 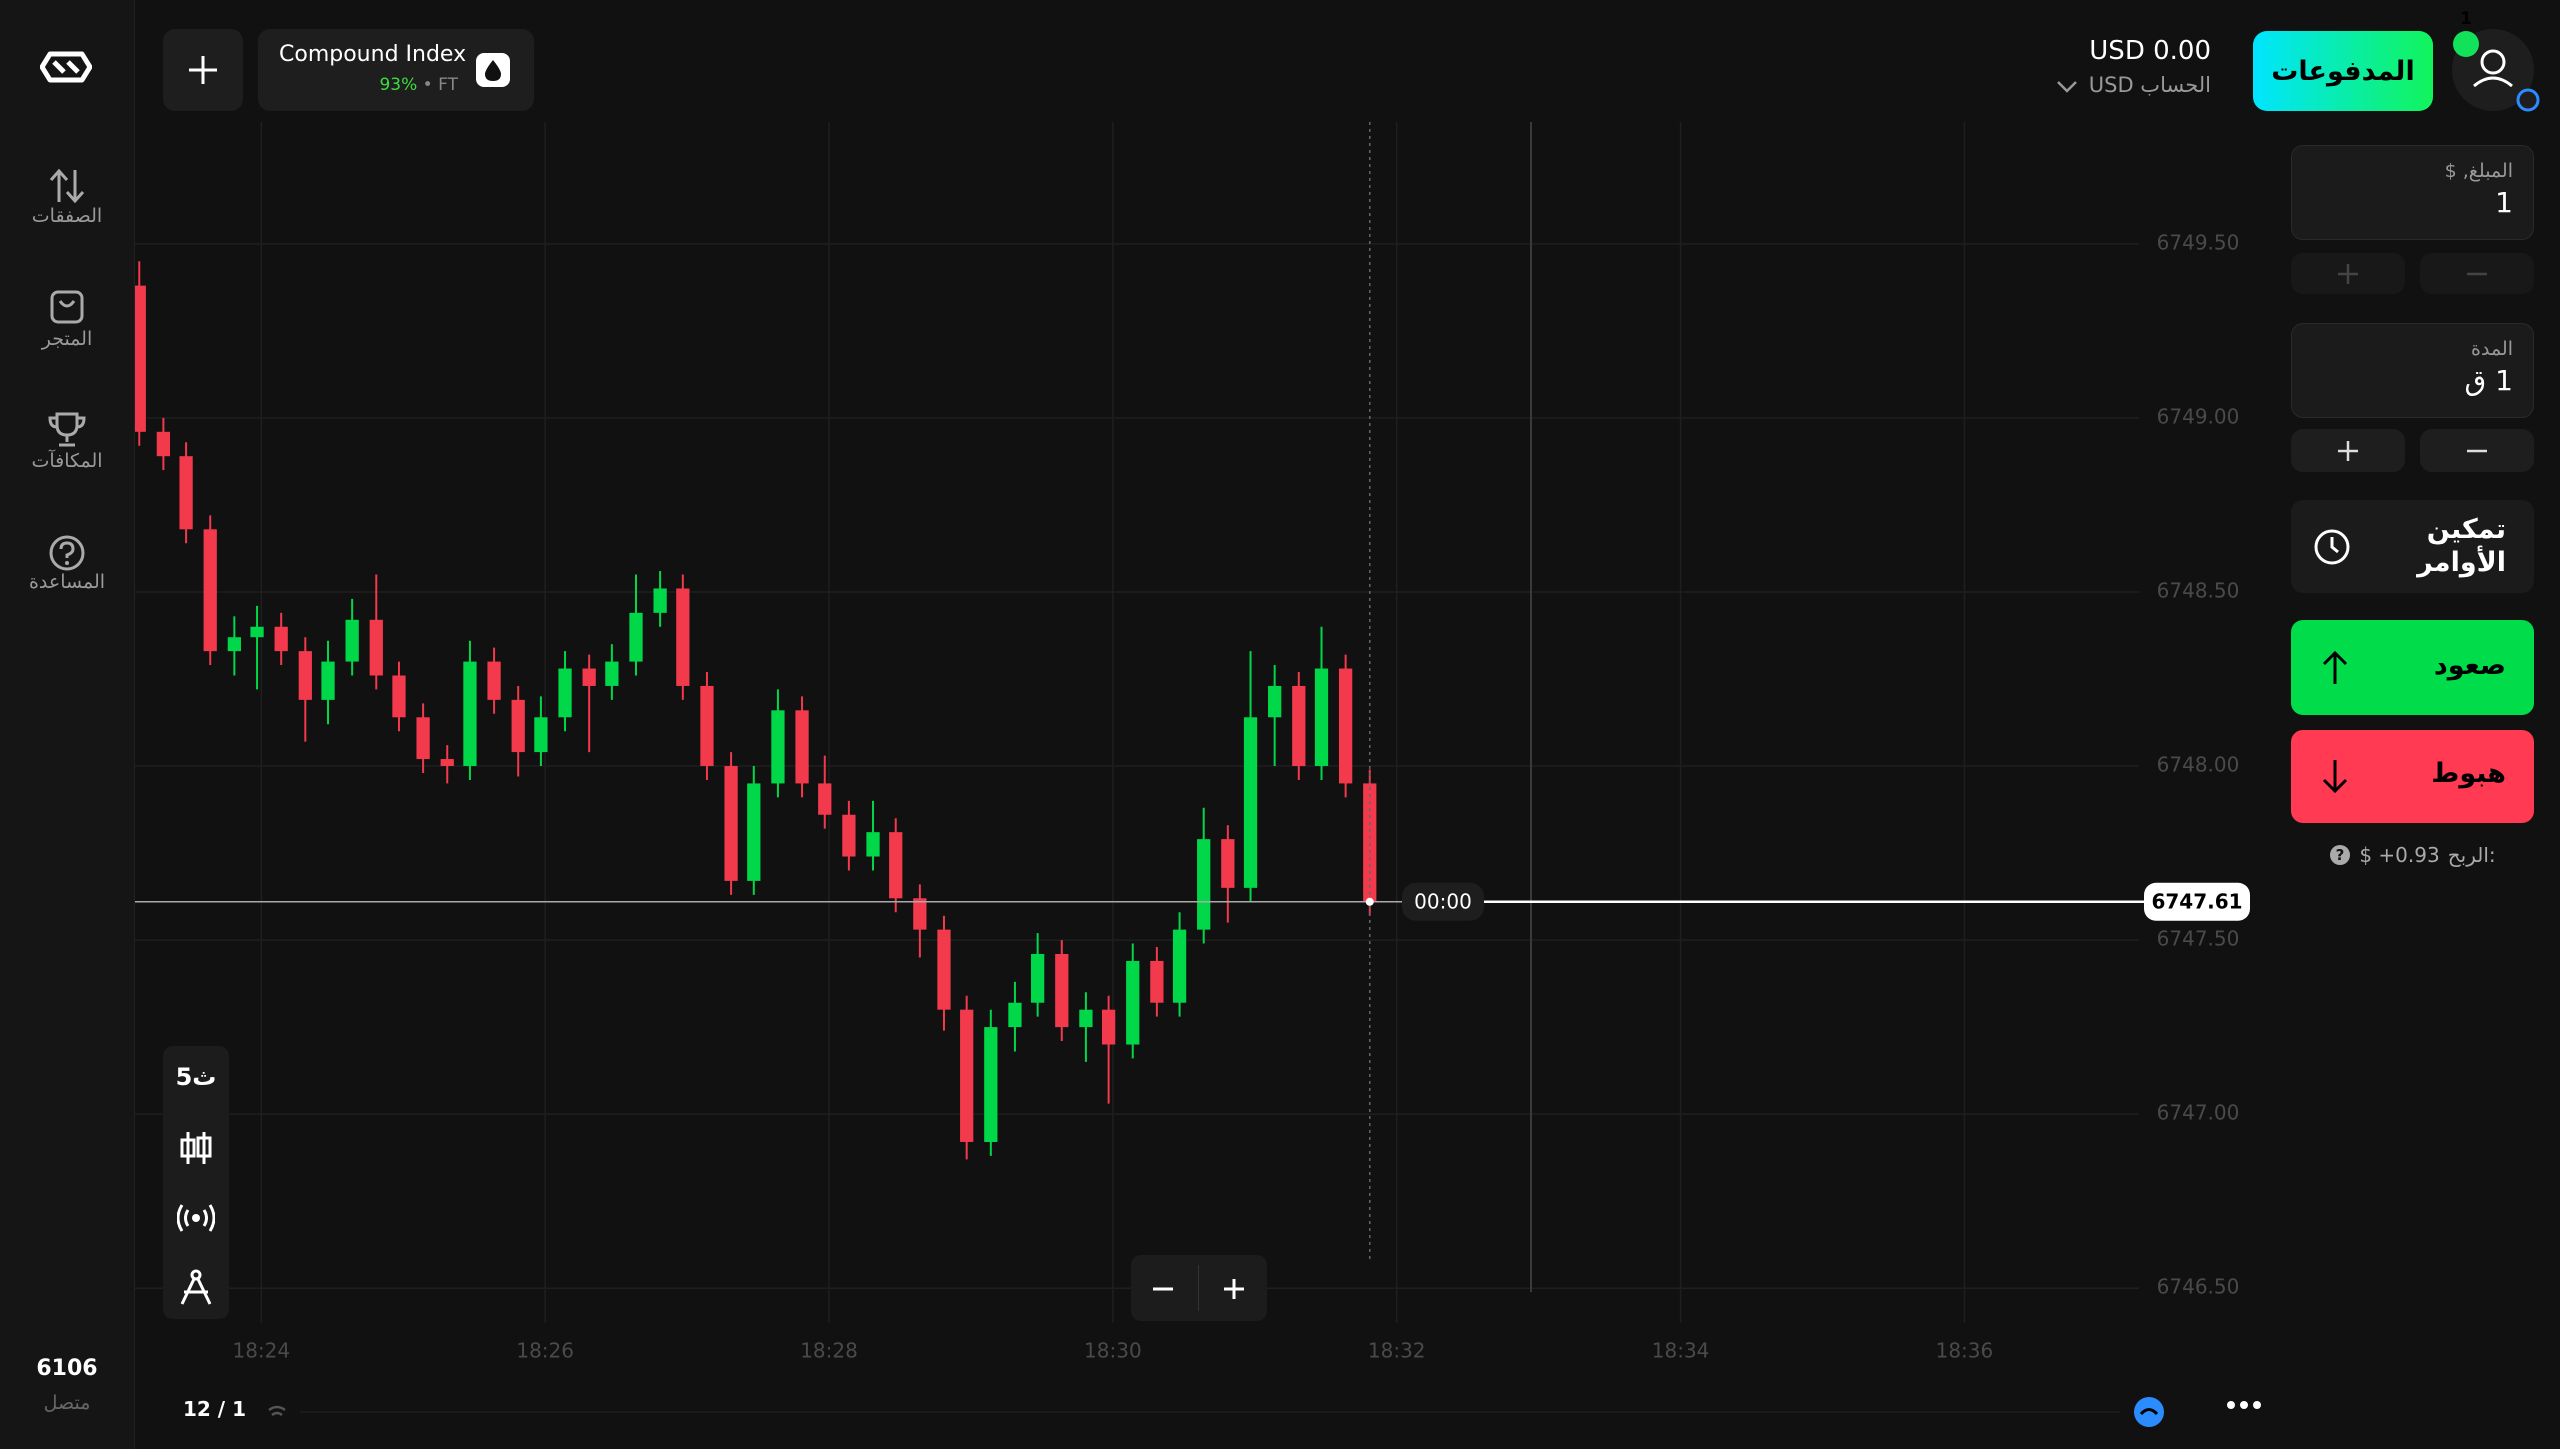 What do you see at coordinates (2197, 901) in the screenshot?
I see `current-price-tag` at bounding box center [2197, 901].